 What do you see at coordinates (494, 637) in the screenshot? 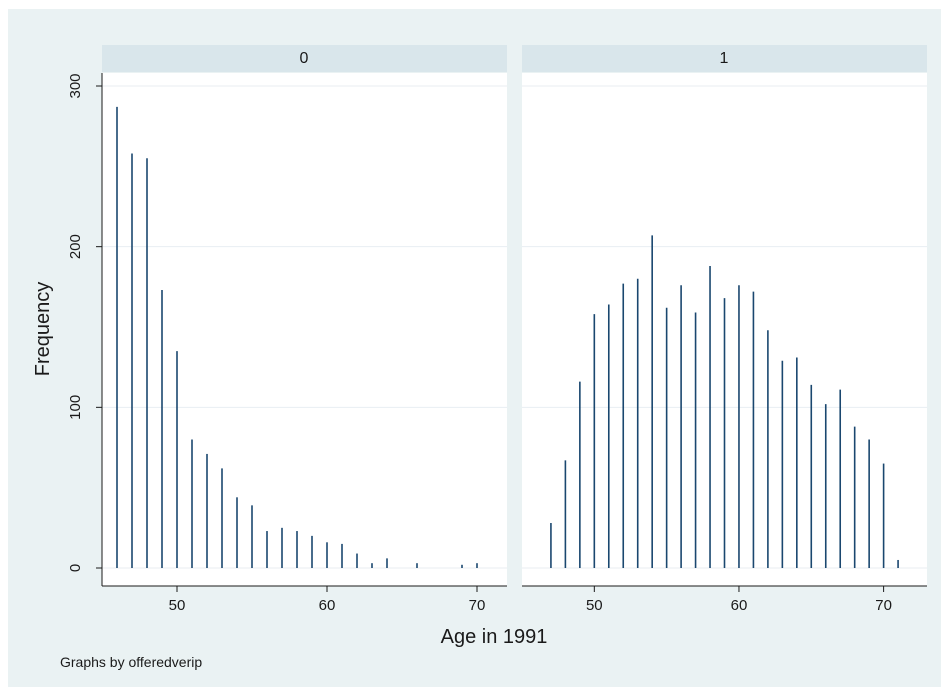
I see `x-axis-label: Age in 1991` at bounding box center [494, 637].